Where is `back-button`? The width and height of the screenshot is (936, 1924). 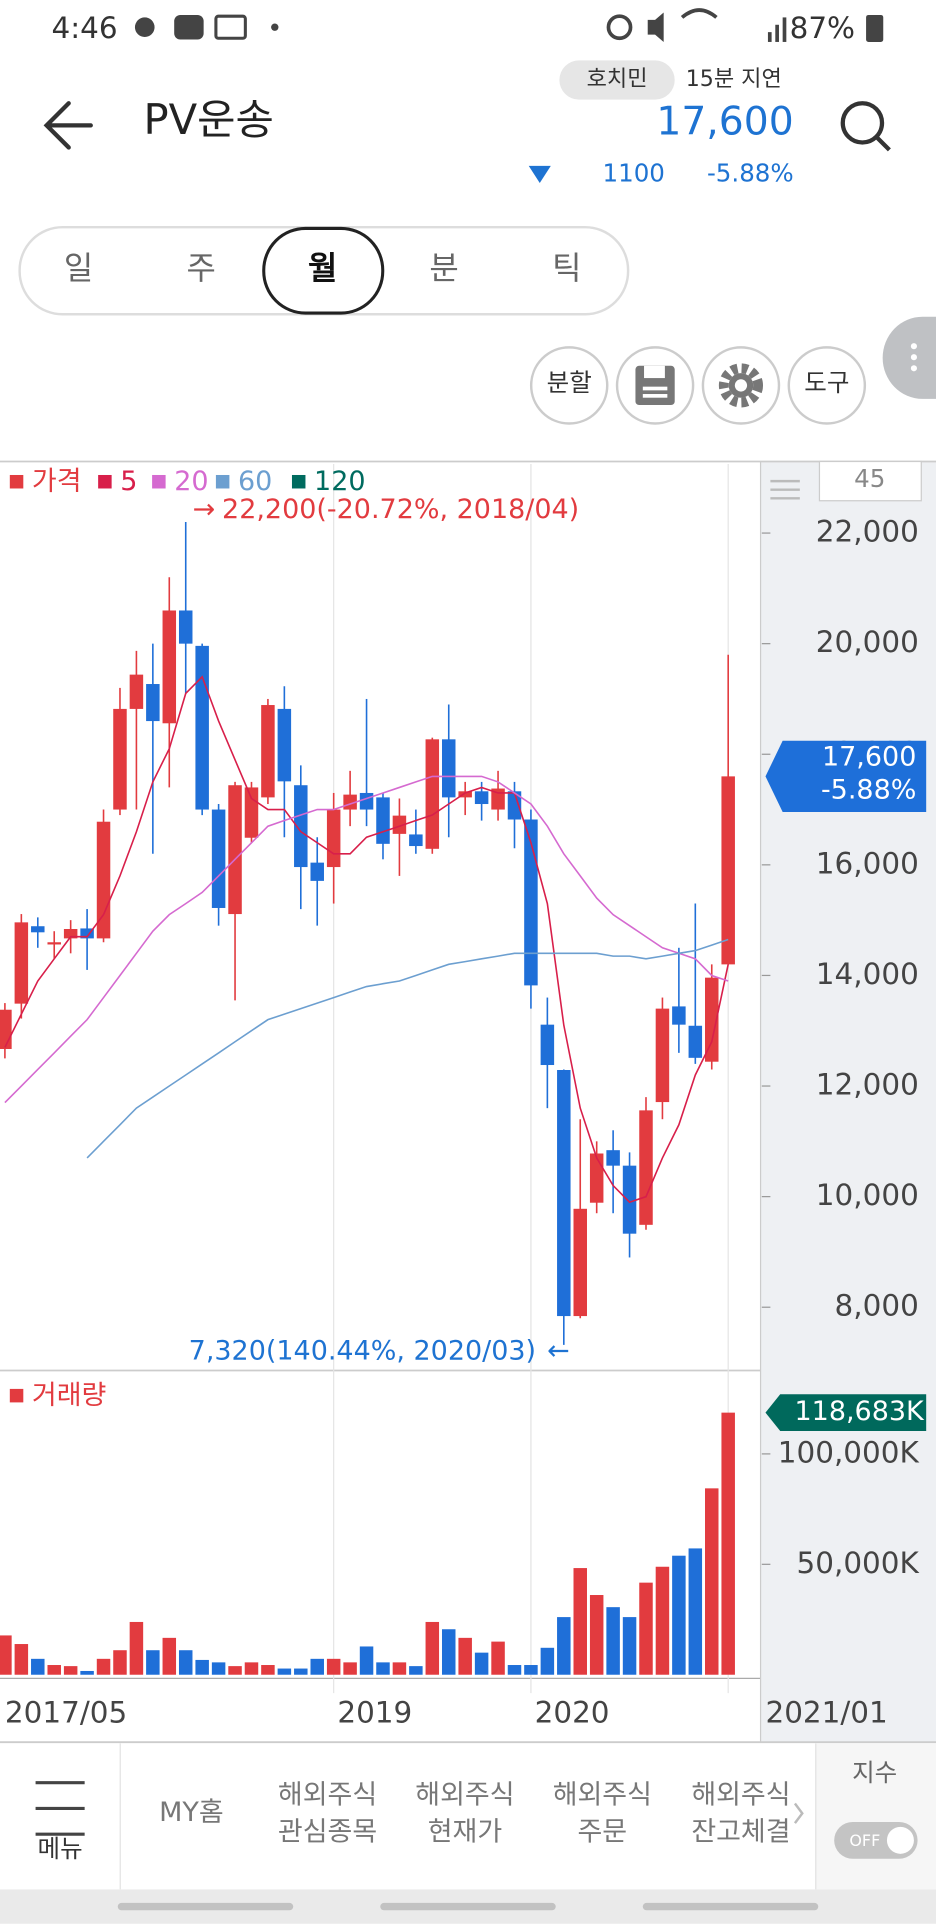 back-button is located at coordinates (68, 125).